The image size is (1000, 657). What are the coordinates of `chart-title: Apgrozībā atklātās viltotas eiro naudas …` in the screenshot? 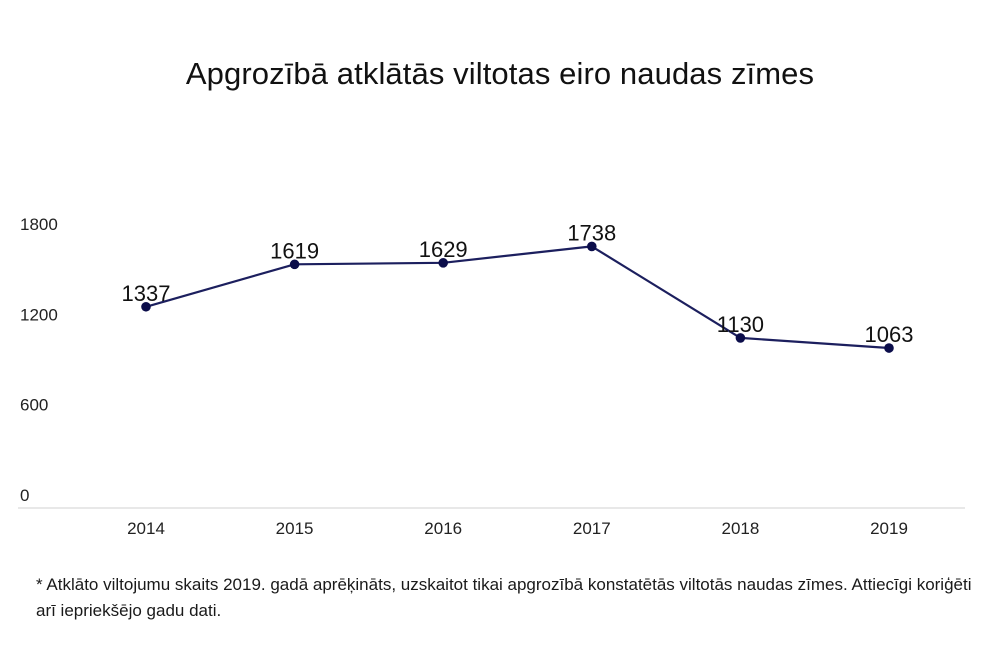 It's located at (500, 73).